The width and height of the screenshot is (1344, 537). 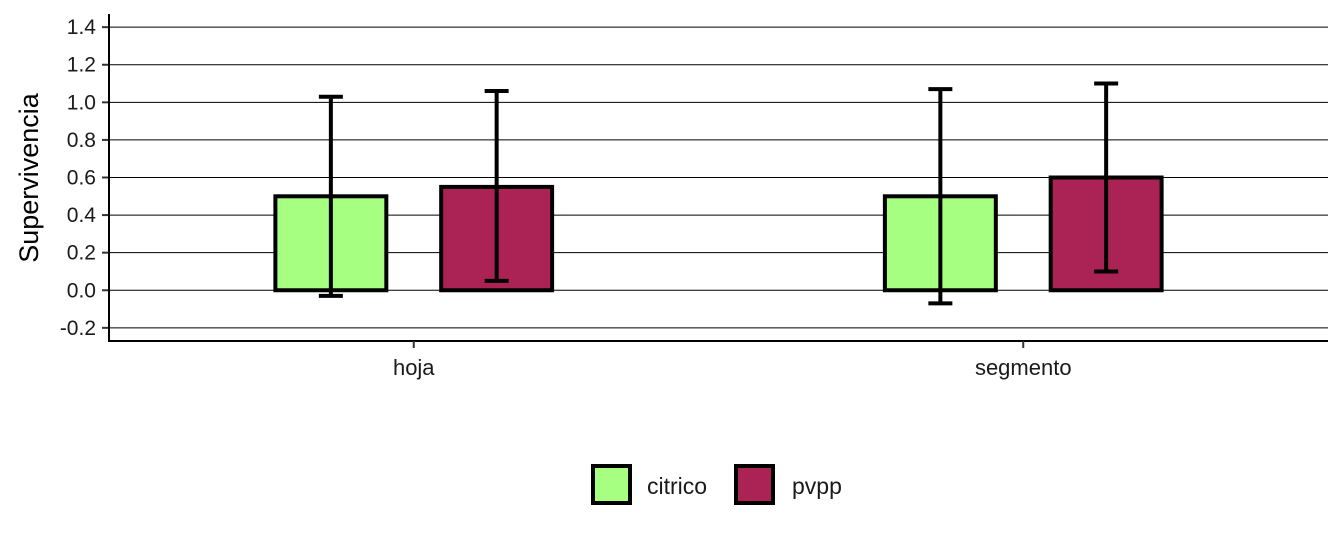 I want to click on y-tick-label-4: 0.6, so click(x=81, y=178).